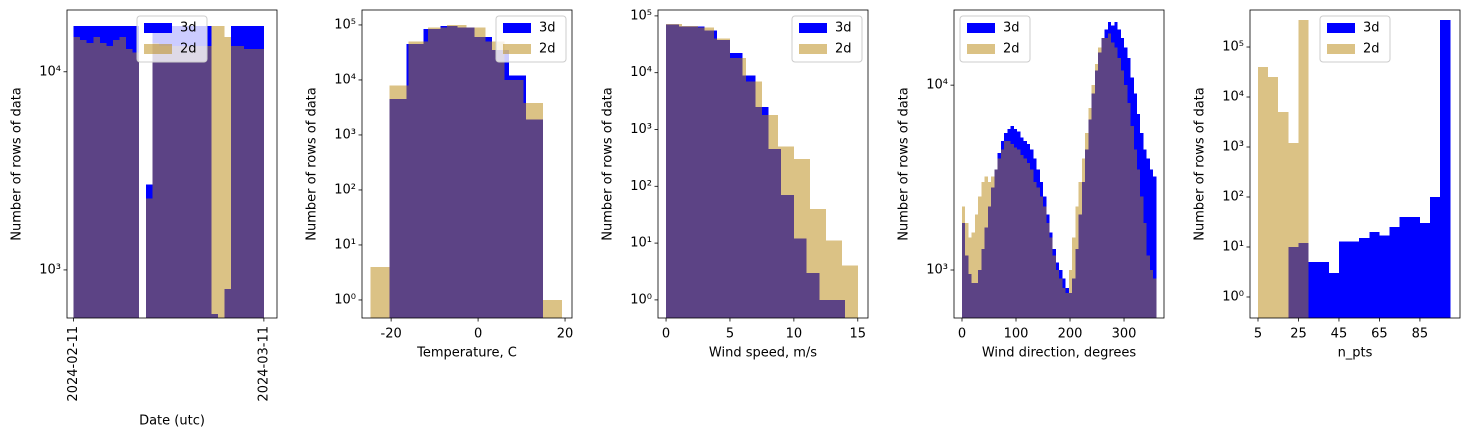  I want to click on x-tick-label: 2024-02-11, so click(73, 364).